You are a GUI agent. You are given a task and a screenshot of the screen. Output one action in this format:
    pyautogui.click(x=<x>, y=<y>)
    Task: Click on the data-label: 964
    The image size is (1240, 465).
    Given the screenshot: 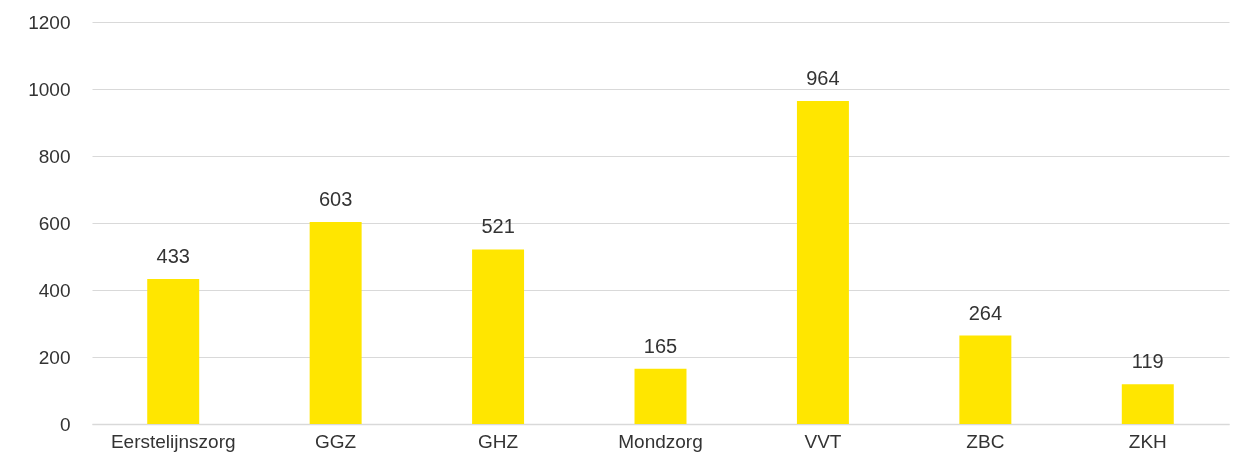 What is the action you would take?
    pyautogui.click(x=823, y=78)
    